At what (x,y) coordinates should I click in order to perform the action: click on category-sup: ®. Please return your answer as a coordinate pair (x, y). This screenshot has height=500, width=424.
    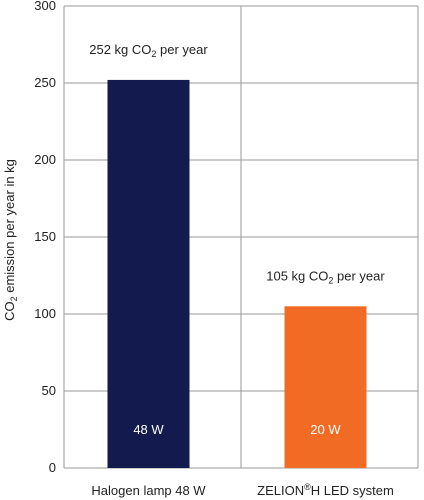
    Looking at the image, I should click on (307, 487).